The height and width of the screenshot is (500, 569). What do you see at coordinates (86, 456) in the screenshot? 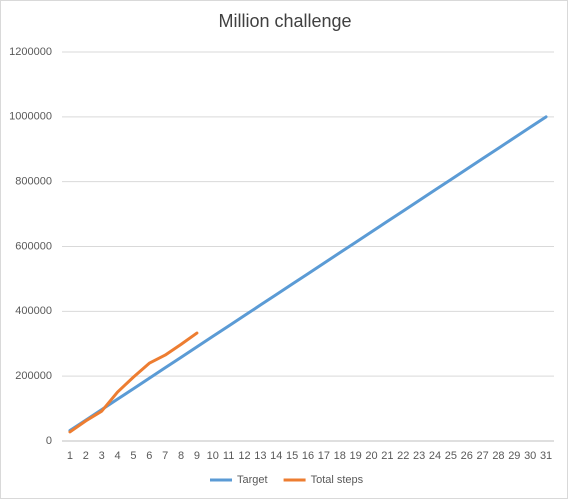
I see `x-tick-label: 2` at bounding box center [86, 456].